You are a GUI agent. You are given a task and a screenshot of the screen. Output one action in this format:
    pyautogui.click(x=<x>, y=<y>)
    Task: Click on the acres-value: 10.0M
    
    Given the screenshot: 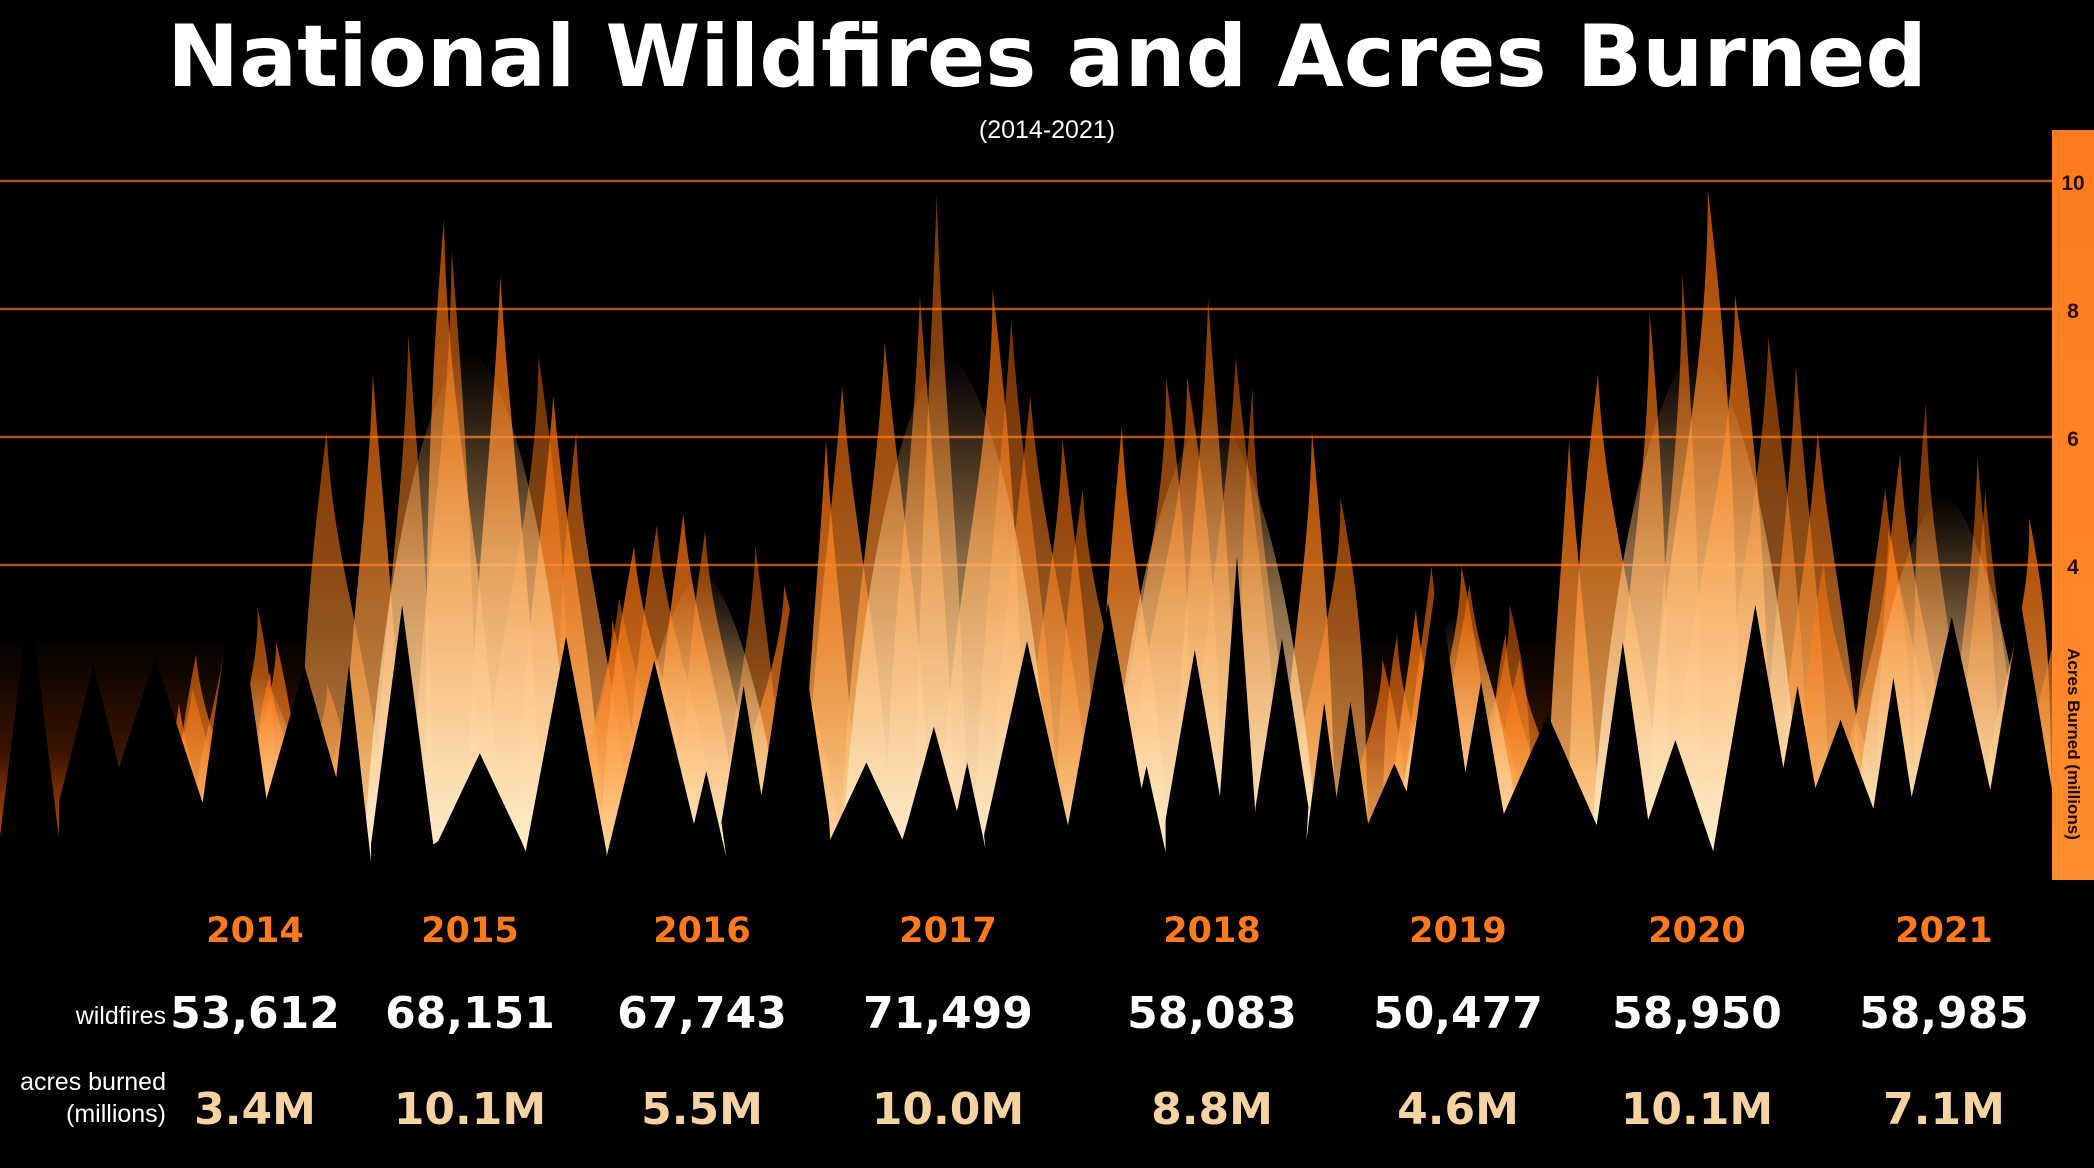 What is the action you would take?
    pyautogui.click(x=948, y=1109)
    